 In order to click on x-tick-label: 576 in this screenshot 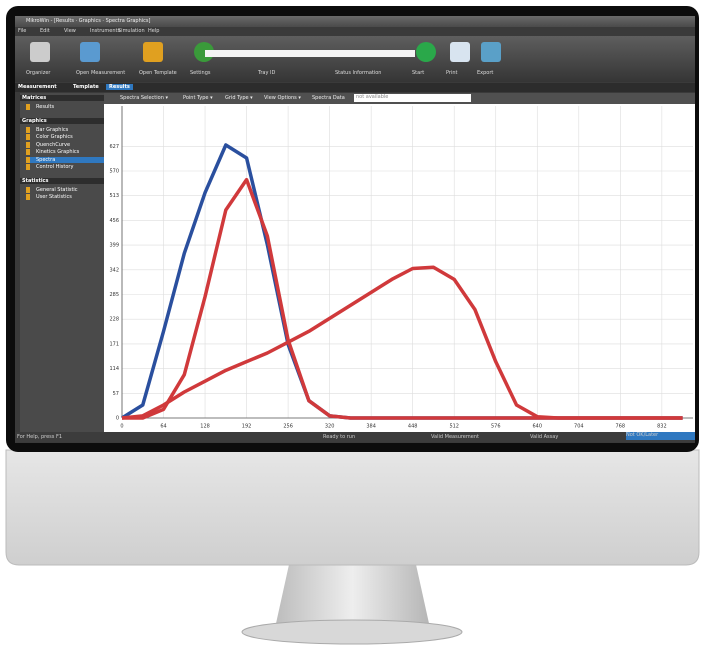, I will do `click(496, 427)`.